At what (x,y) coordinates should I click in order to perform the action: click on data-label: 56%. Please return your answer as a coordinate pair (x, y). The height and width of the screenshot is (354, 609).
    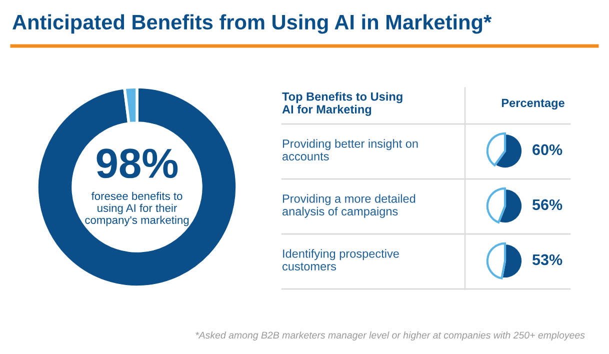
    Looking at the image, I should click on (547, 204).